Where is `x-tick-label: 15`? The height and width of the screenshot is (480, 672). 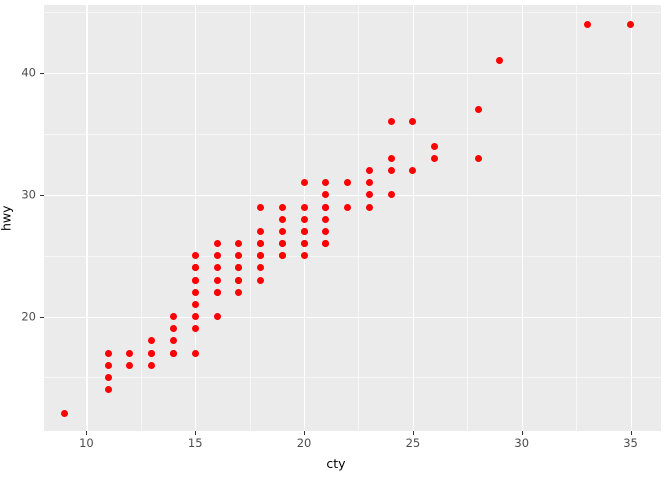
x-tick-label: 15 is located at coordinates (195, 443).